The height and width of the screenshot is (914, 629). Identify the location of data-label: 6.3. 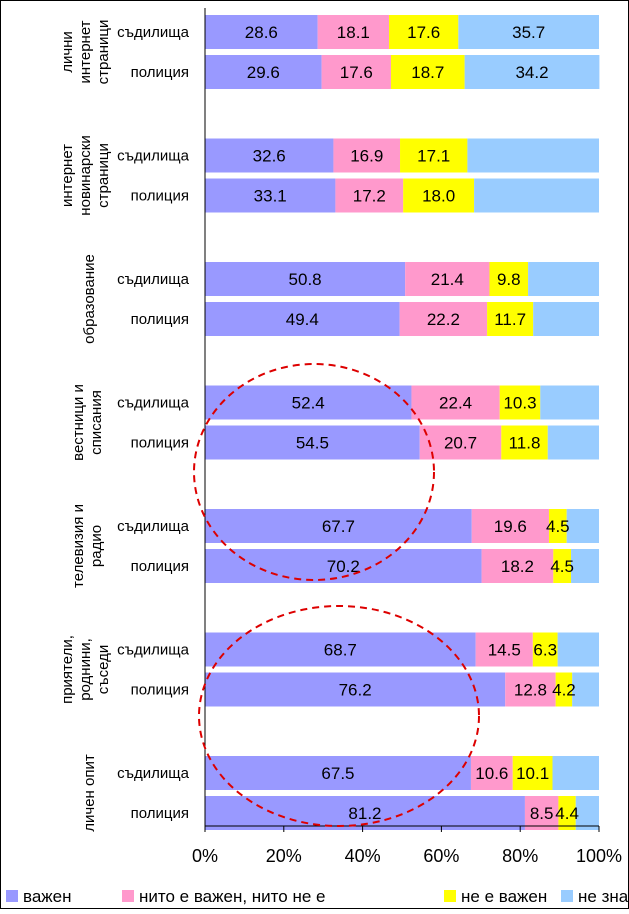
(545, 650).